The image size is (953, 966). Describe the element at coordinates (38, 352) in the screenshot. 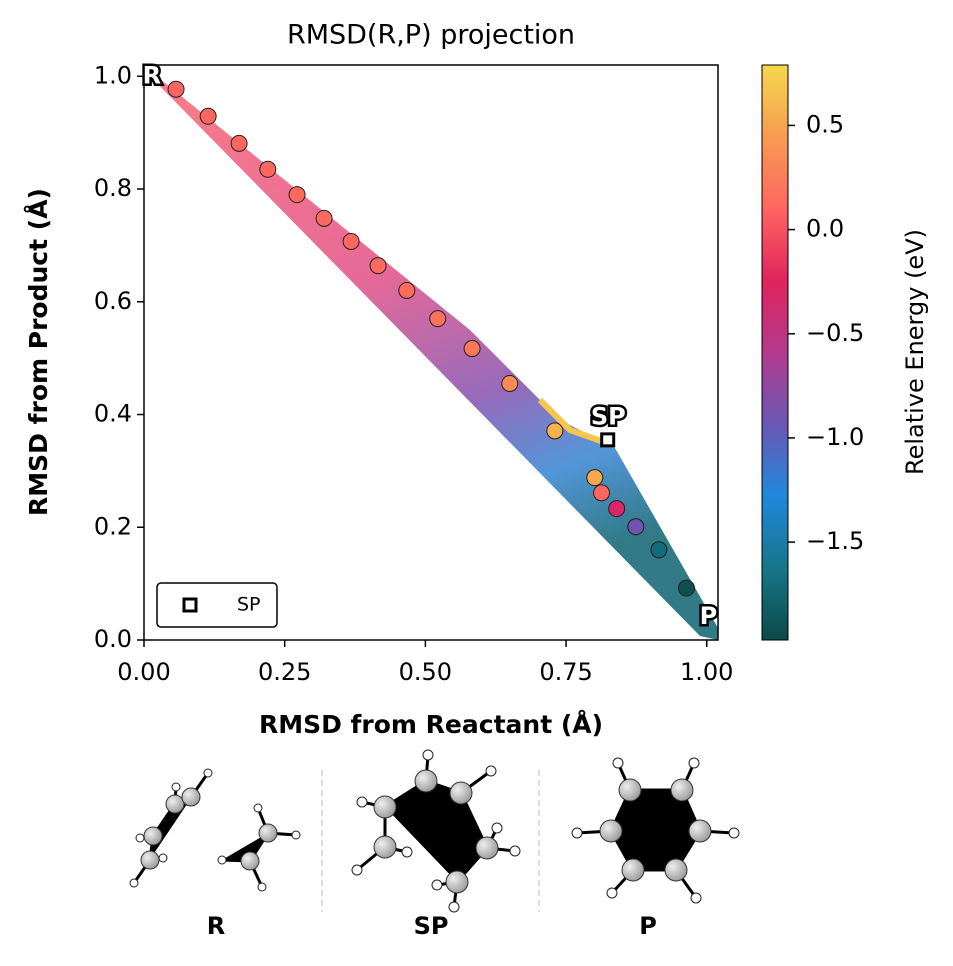

I see `y-axis-label: RMSD from Product (Å)` at that location.